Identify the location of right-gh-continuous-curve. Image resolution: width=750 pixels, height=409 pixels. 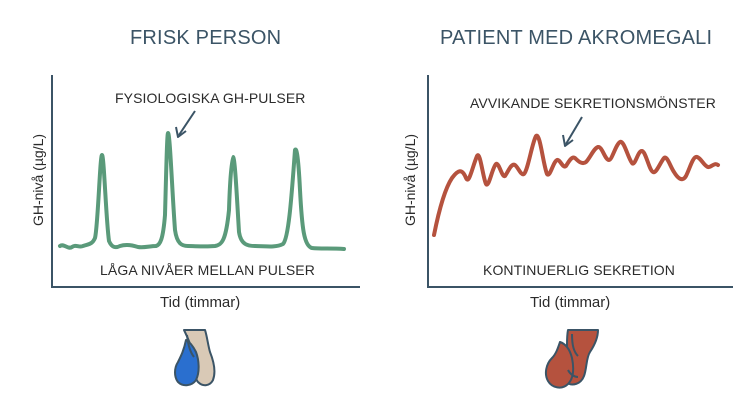
(576, 185).